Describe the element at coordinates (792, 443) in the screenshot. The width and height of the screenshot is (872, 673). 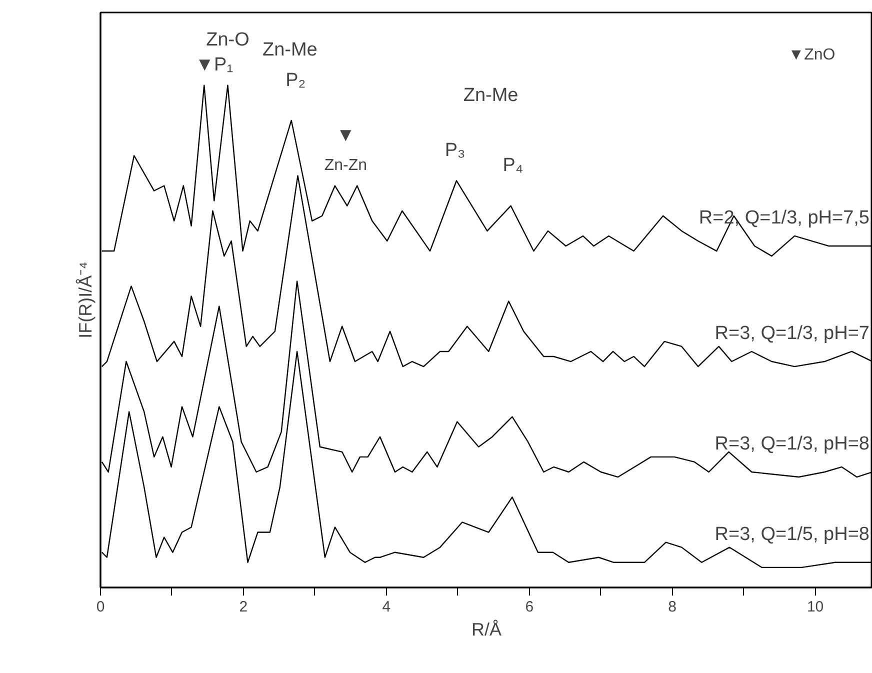
I see `series-label: R=3, Q=1/3, pH=8` at that location.